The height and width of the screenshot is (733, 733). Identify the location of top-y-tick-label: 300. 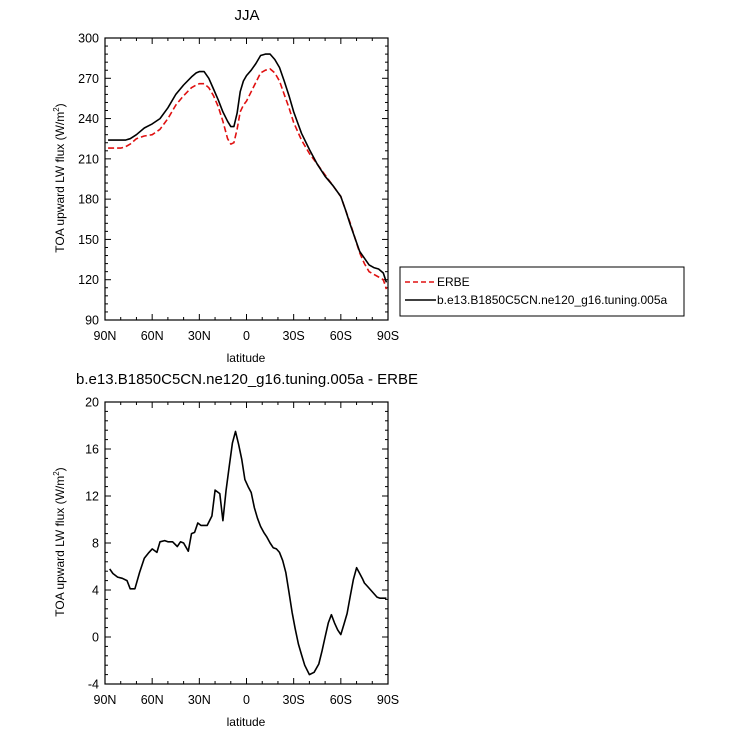
(88, 39).